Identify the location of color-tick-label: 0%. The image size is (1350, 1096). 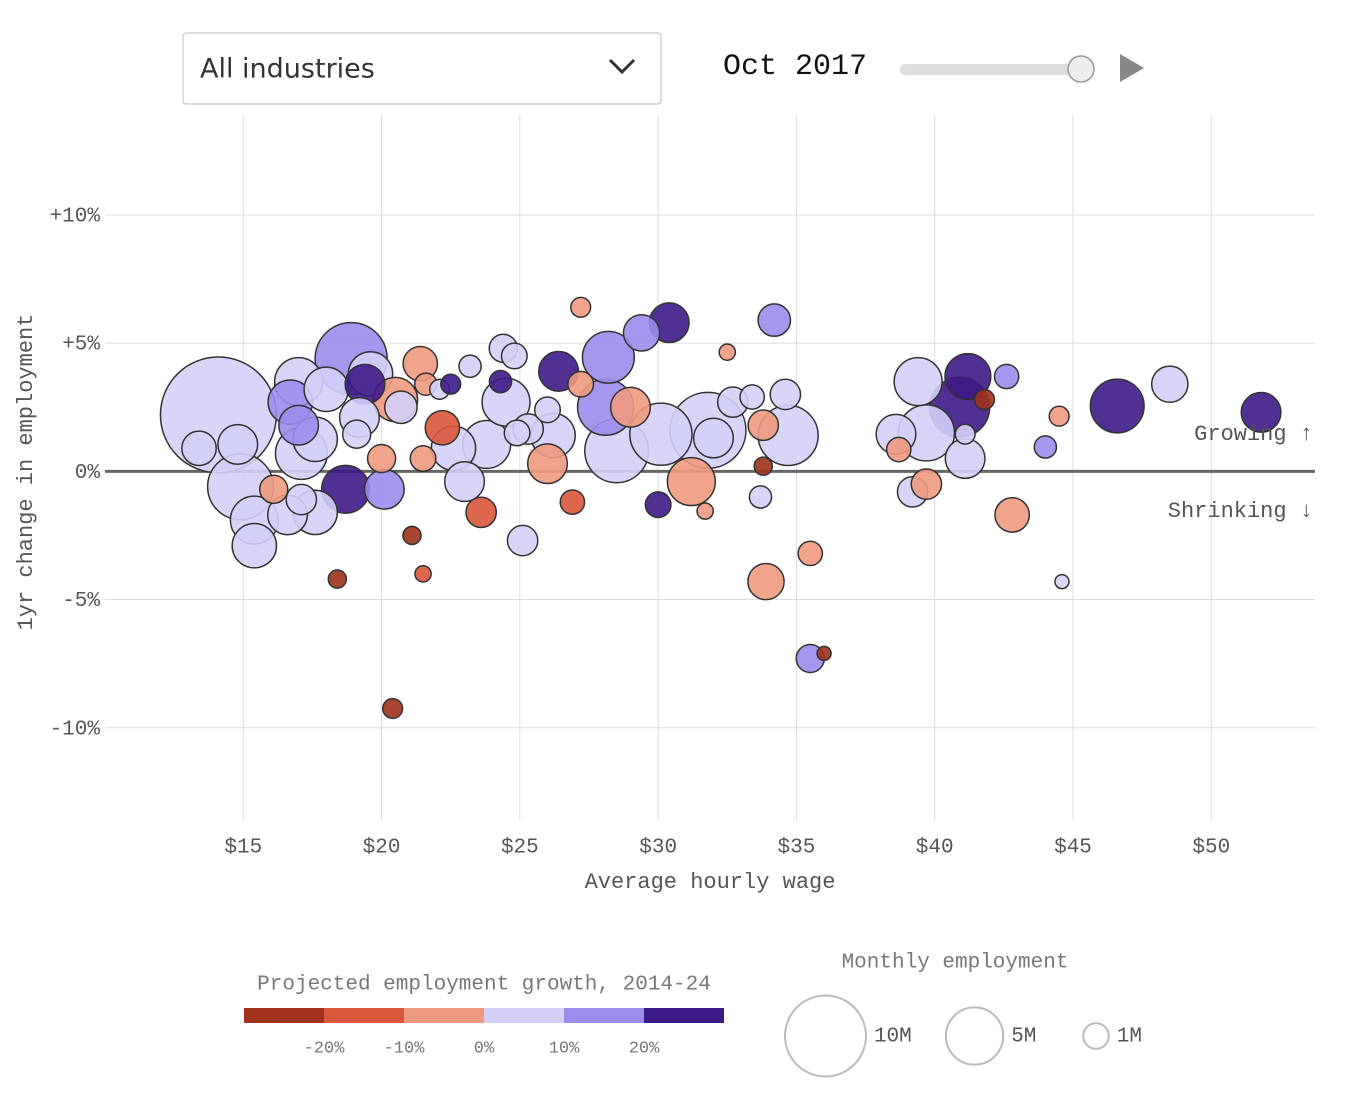
(484, 1048).